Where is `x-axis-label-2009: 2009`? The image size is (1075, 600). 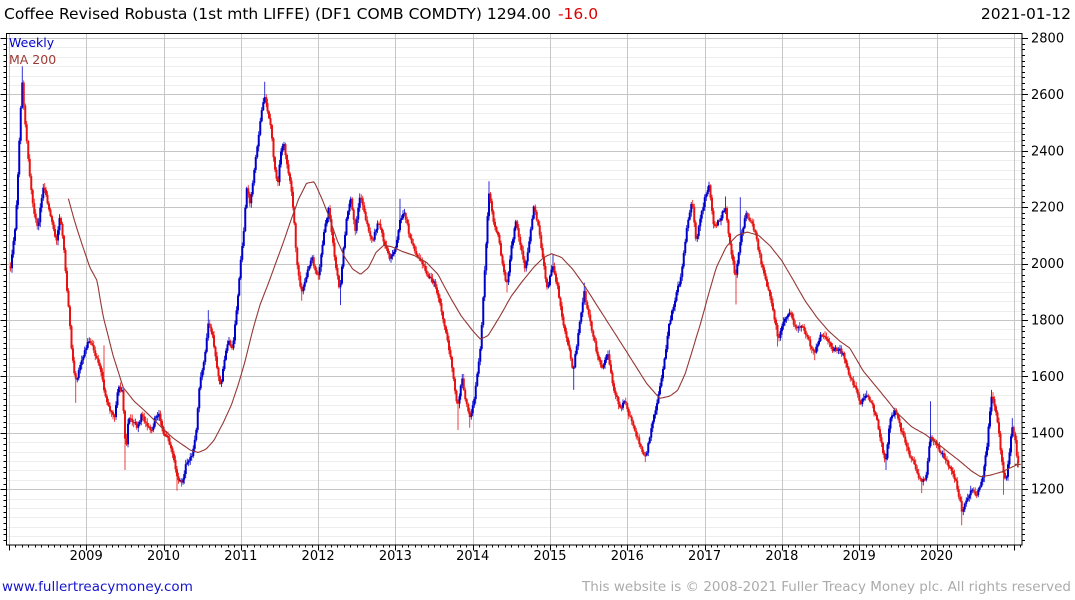 x-axis-label-2009: 2009 is located at coordinates (86, 556).